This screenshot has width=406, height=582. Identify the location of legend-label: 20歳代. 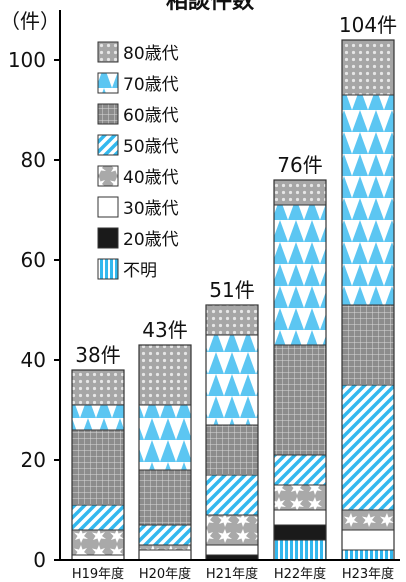
(151, 240).